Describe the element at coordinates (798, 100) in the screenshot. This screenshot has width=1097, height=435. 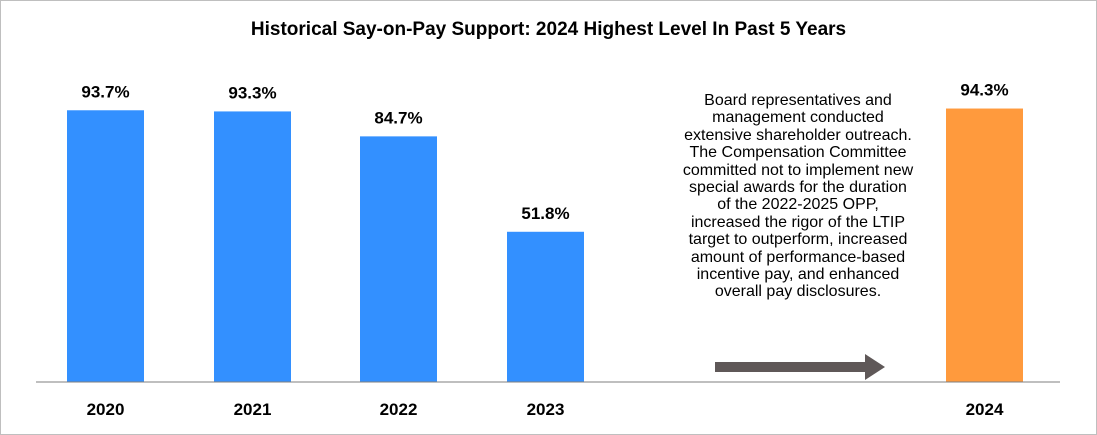
I see `annotation-line: Board representatives and` at that location.